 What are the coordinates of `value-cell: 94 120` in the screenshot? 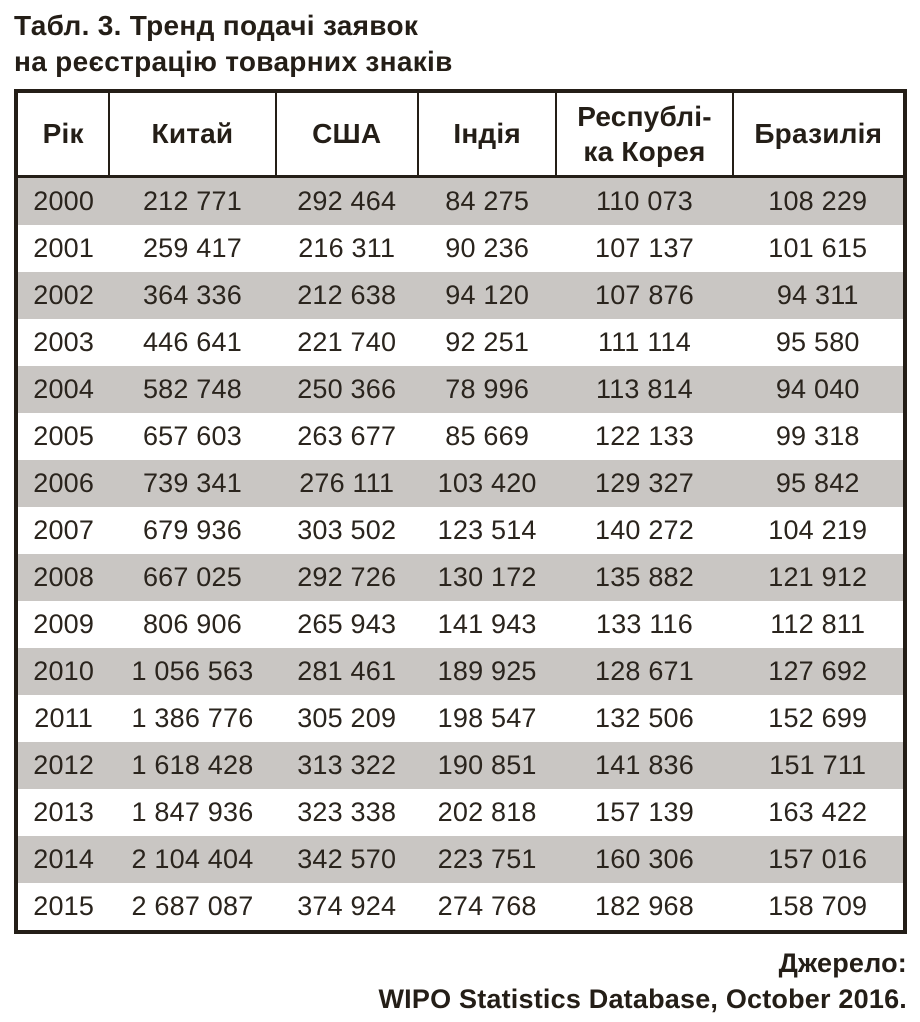 It's located at (487, 294).